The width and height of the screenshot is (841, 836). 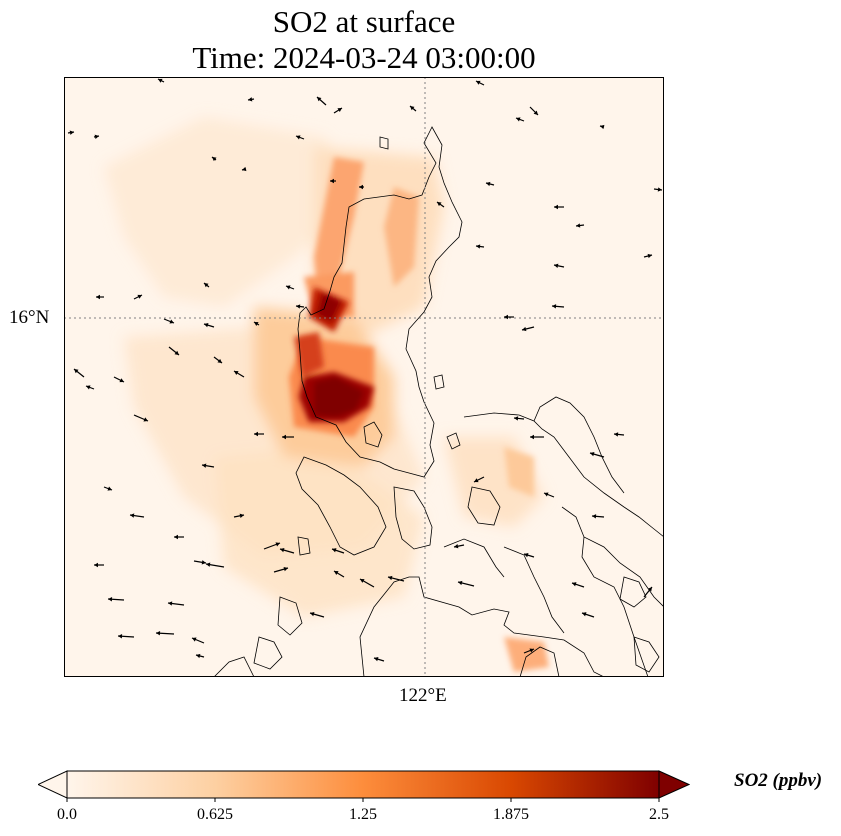 What do you see at coordinates (29, 317) in the screenshot?
I see `latitude-tick-label: 16°N` at bounding box center [29, 317].